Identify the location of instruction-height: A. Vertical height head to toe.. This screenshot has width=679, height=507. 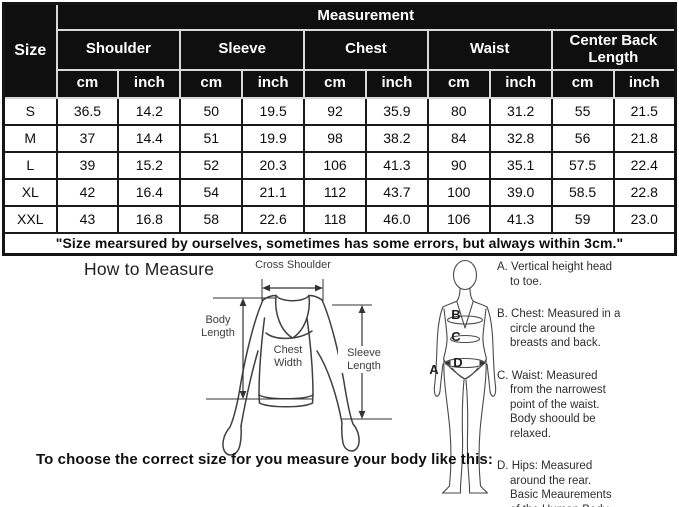
(555, 274).